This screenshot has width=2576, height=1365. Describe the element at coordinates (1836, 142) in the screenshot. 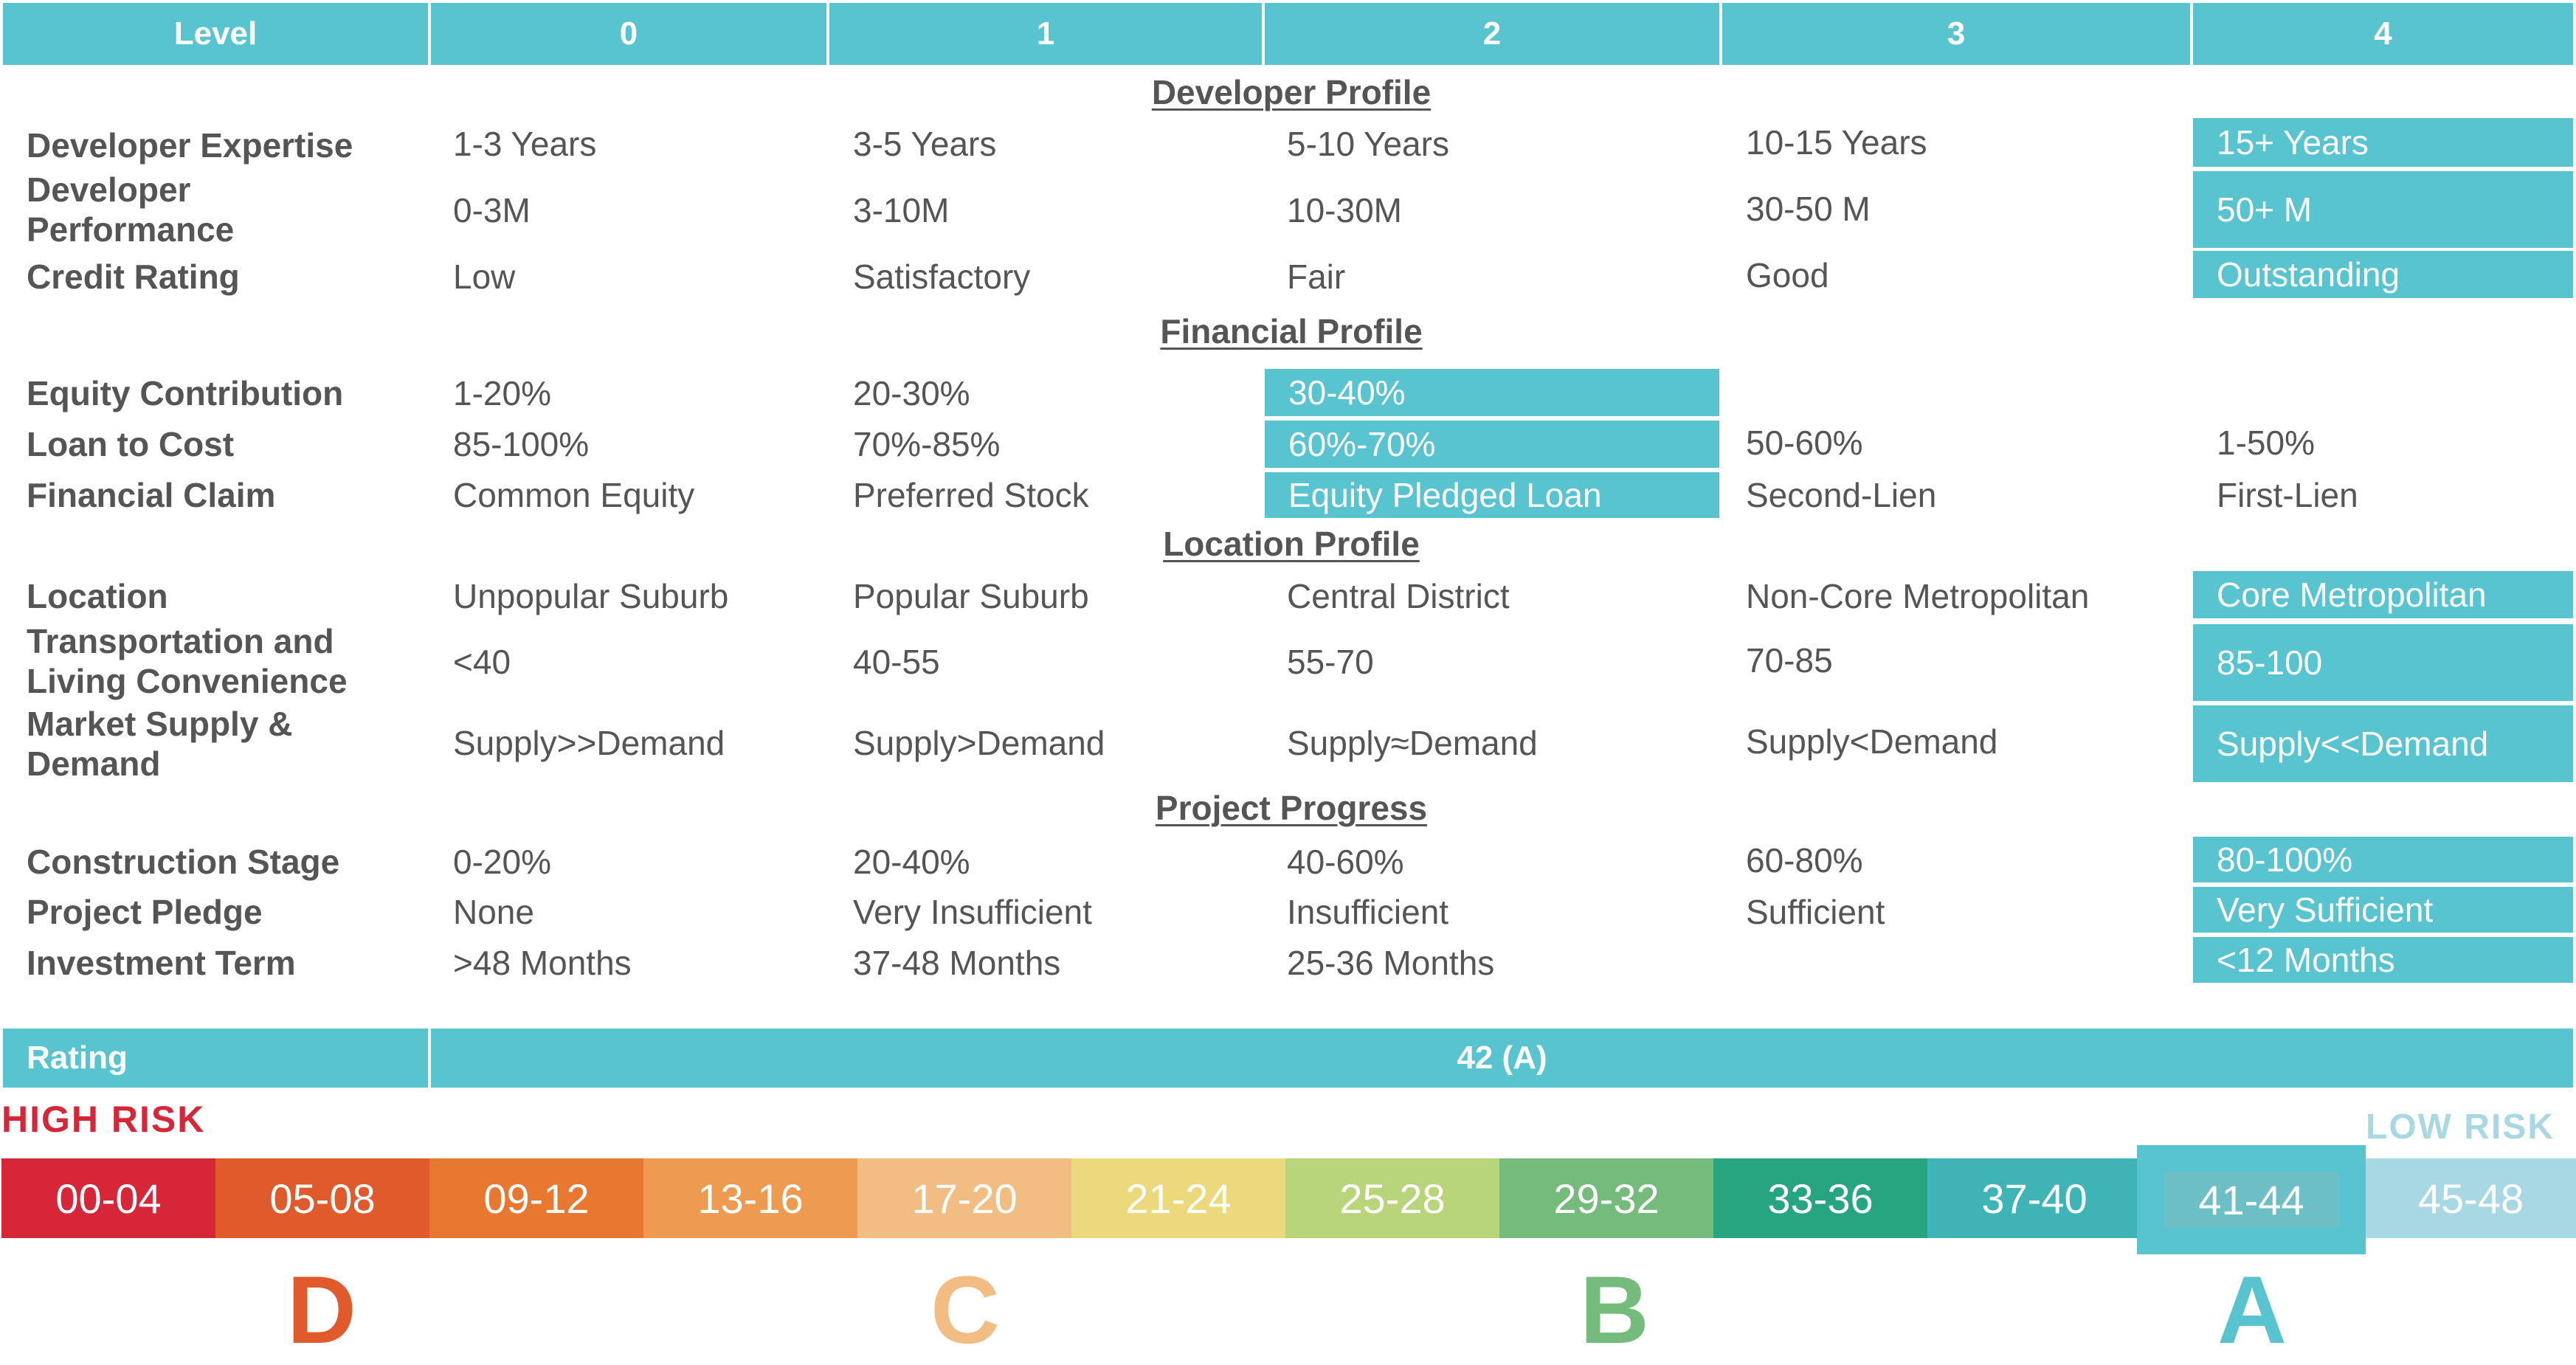

I see `cell-dev-expertise-3: 10-15 Years` at that location.